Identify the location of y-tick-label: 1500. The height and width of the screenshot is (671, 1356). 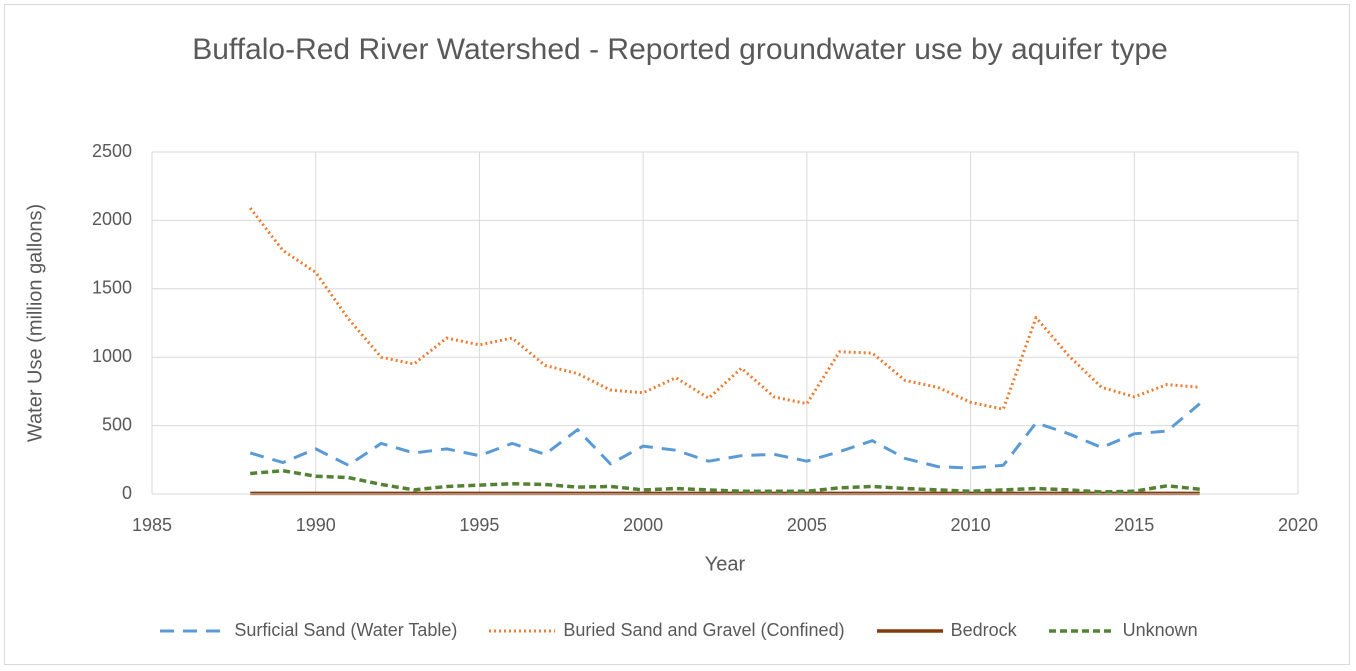
(112, 288).